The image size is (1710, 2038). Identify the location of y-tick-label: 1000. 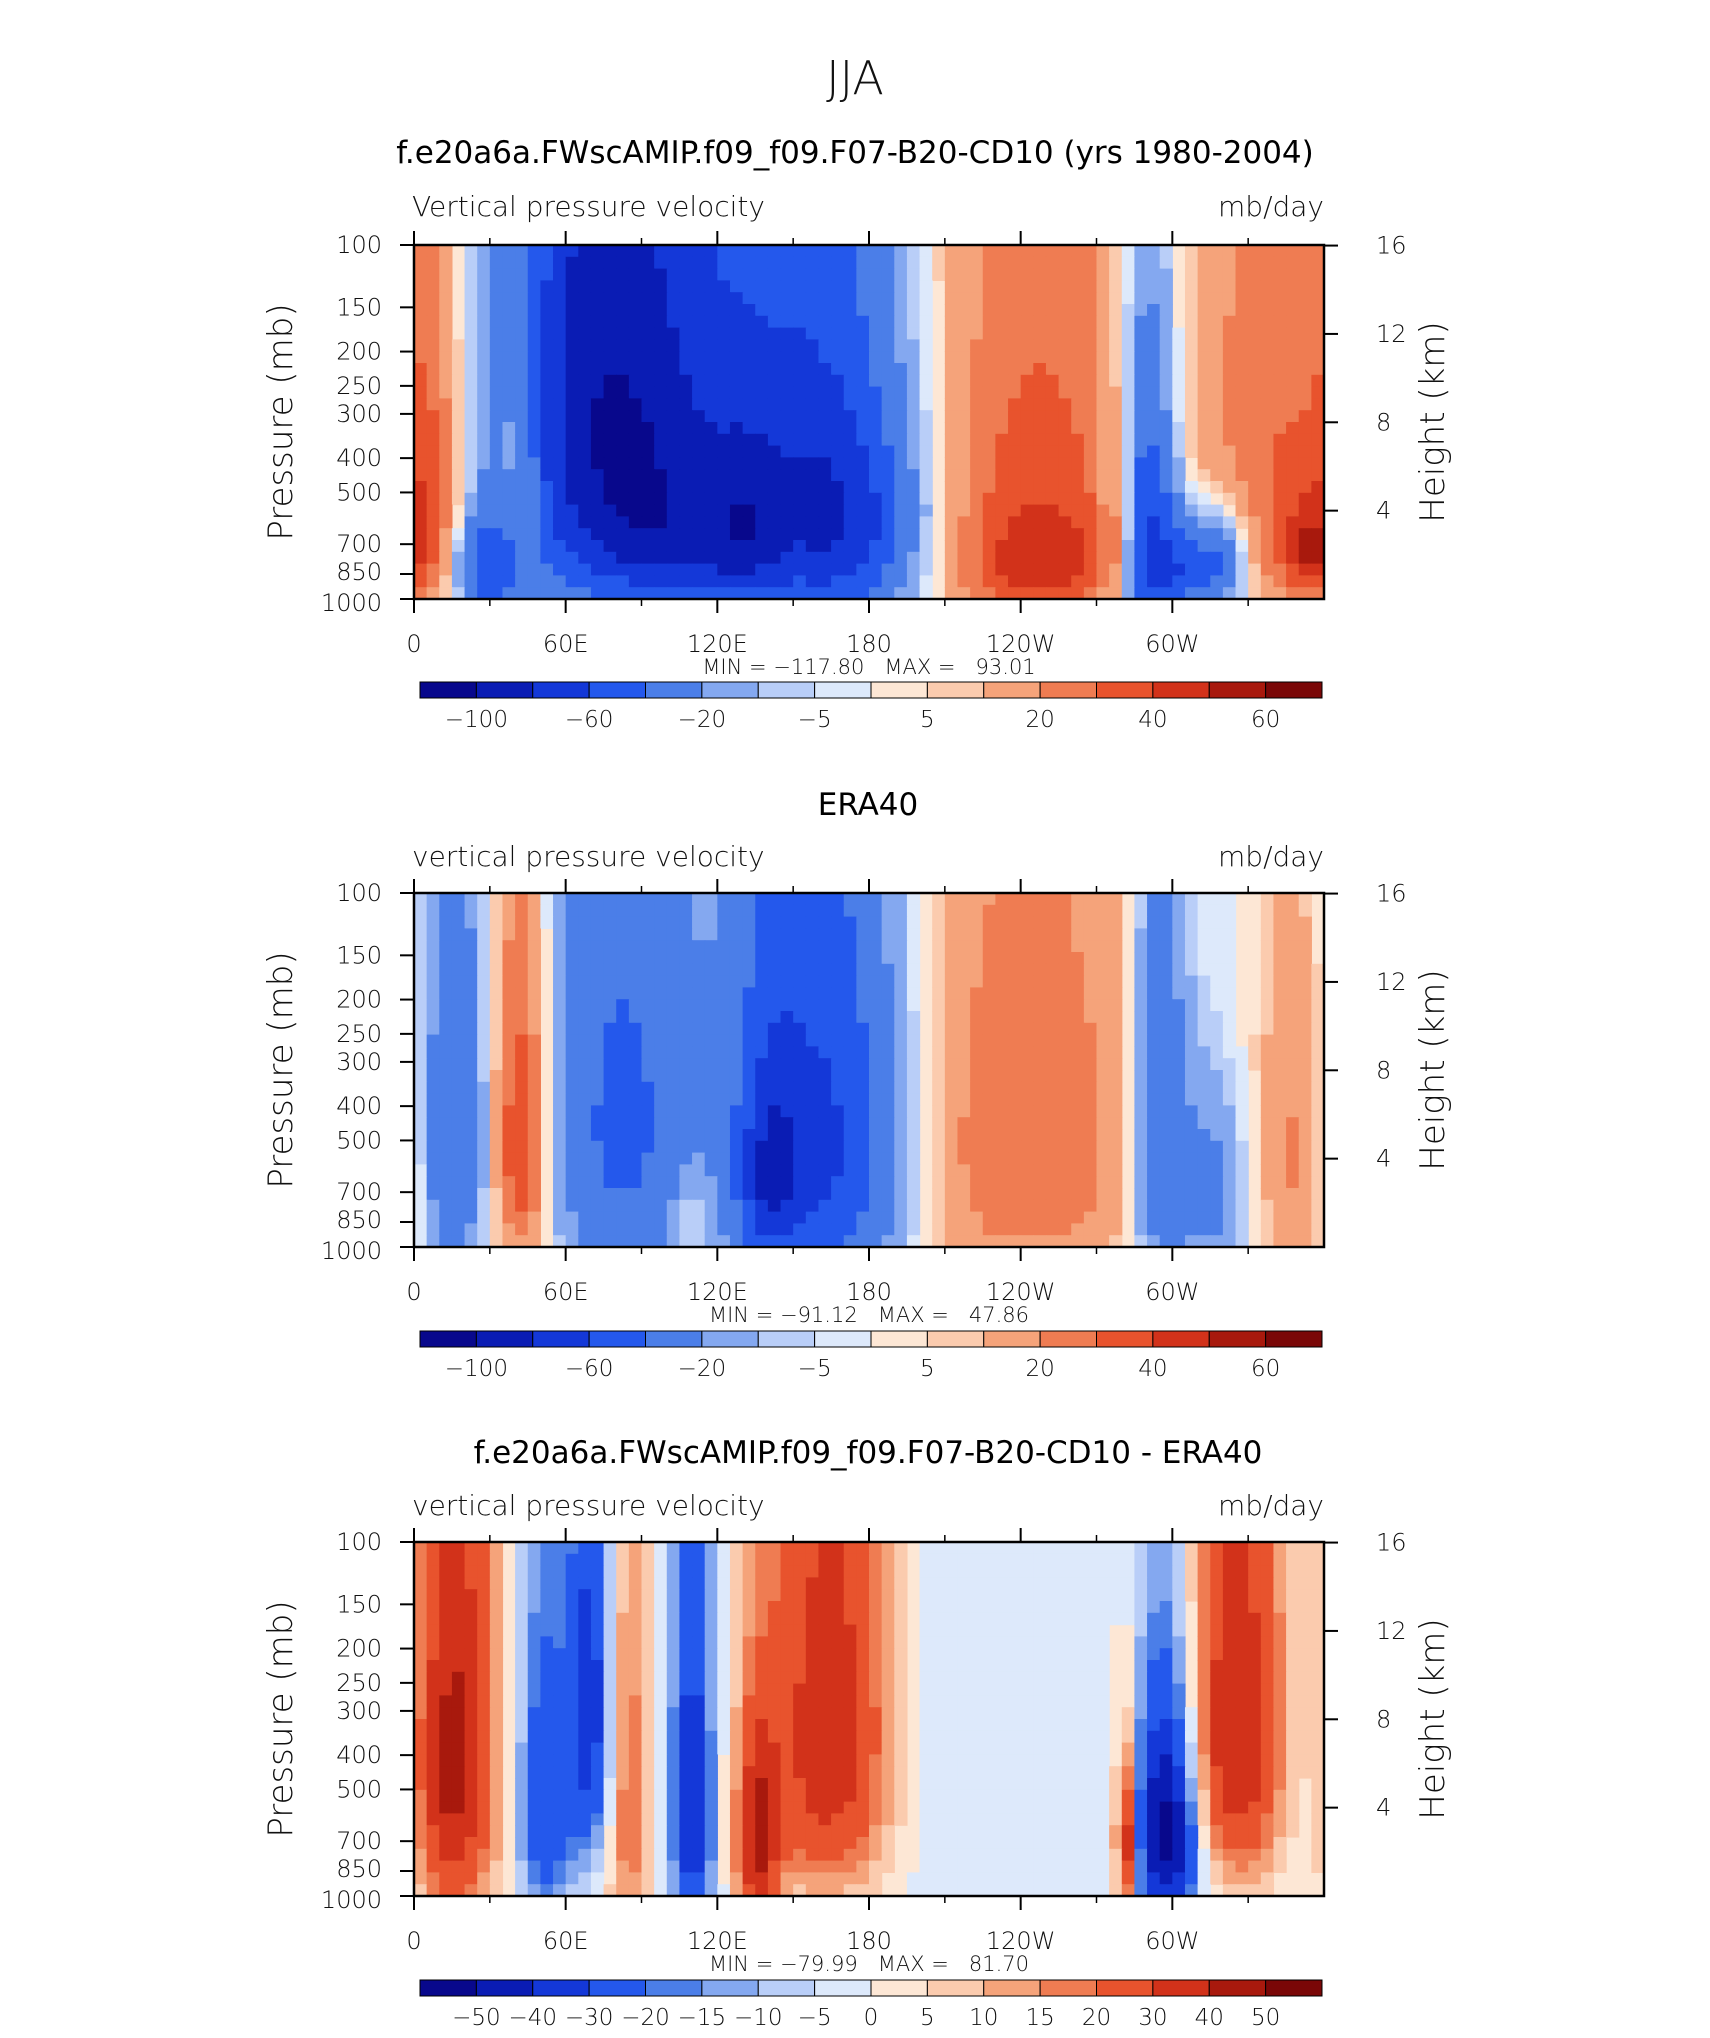
(351, 603).